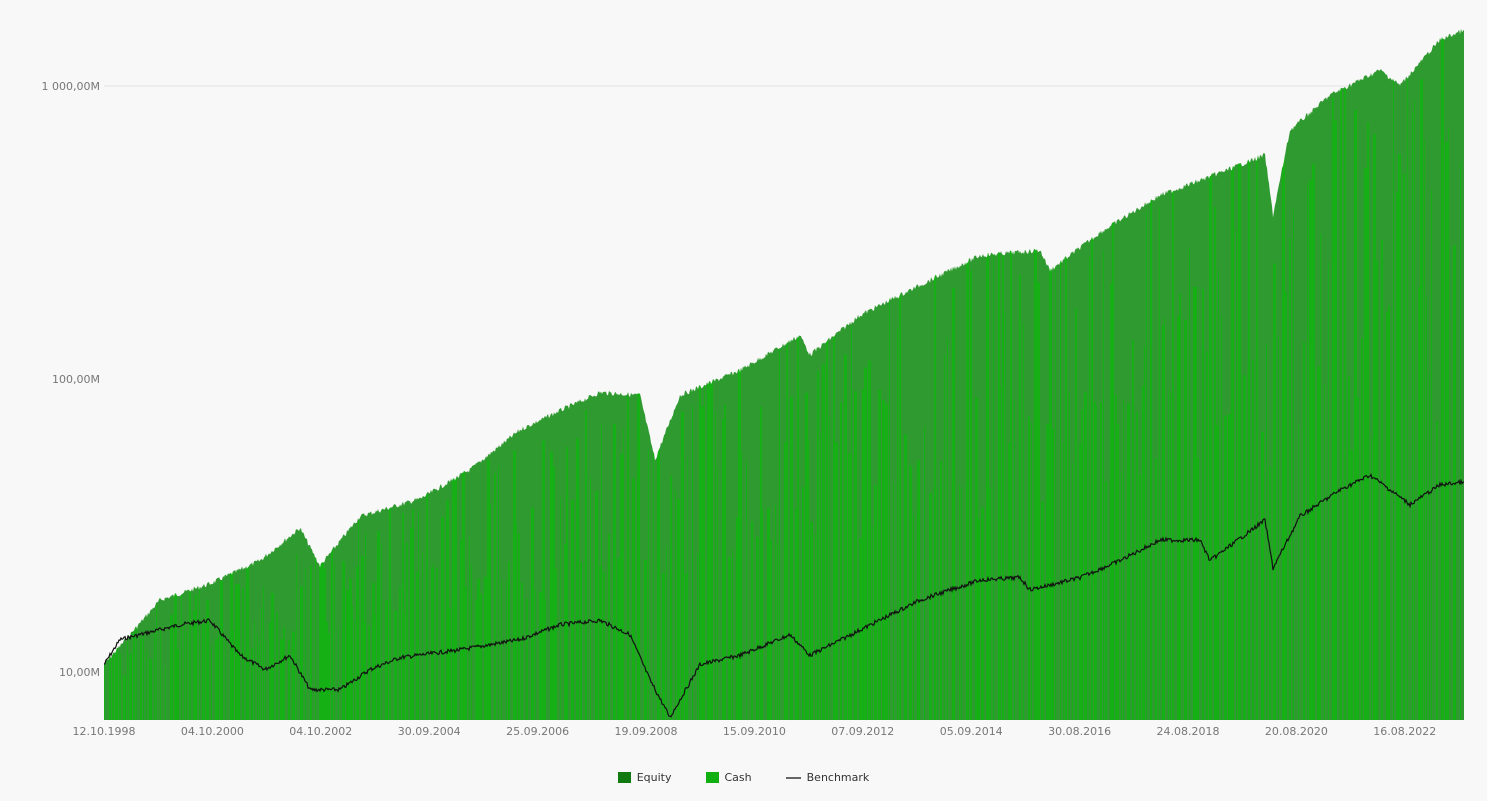 The width and height of the screenshot is (1487, 801). Describe the element at coordinates (429, 731) in the screenshot. I see `x-tick-label: 30.09.2004` at that location.